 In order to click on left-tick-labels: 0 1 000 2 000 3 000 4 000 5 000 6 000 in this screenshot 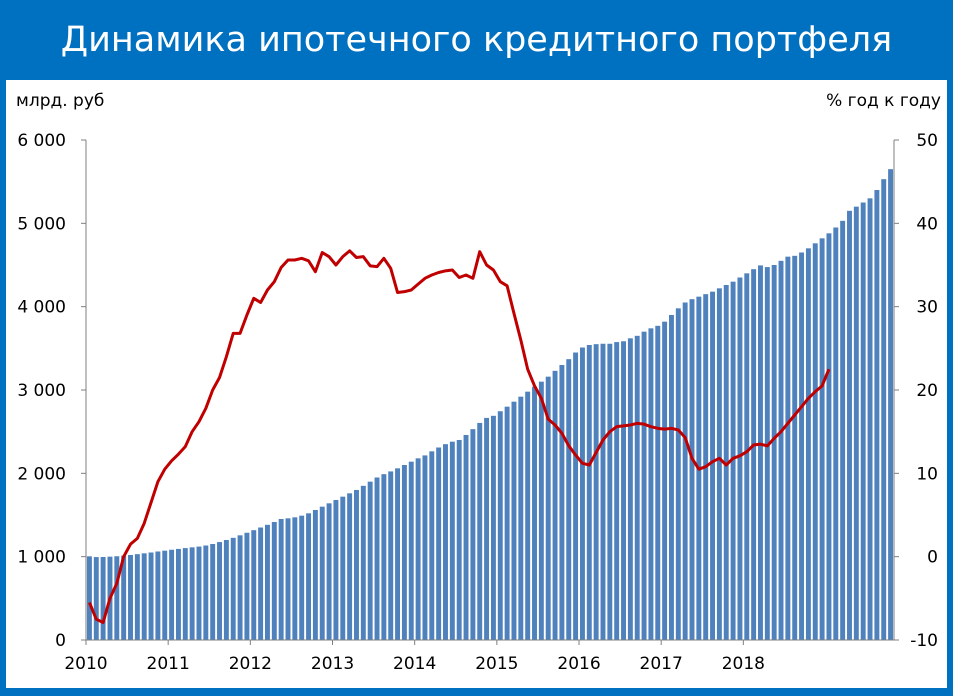, I will do `click(41, 391)`.